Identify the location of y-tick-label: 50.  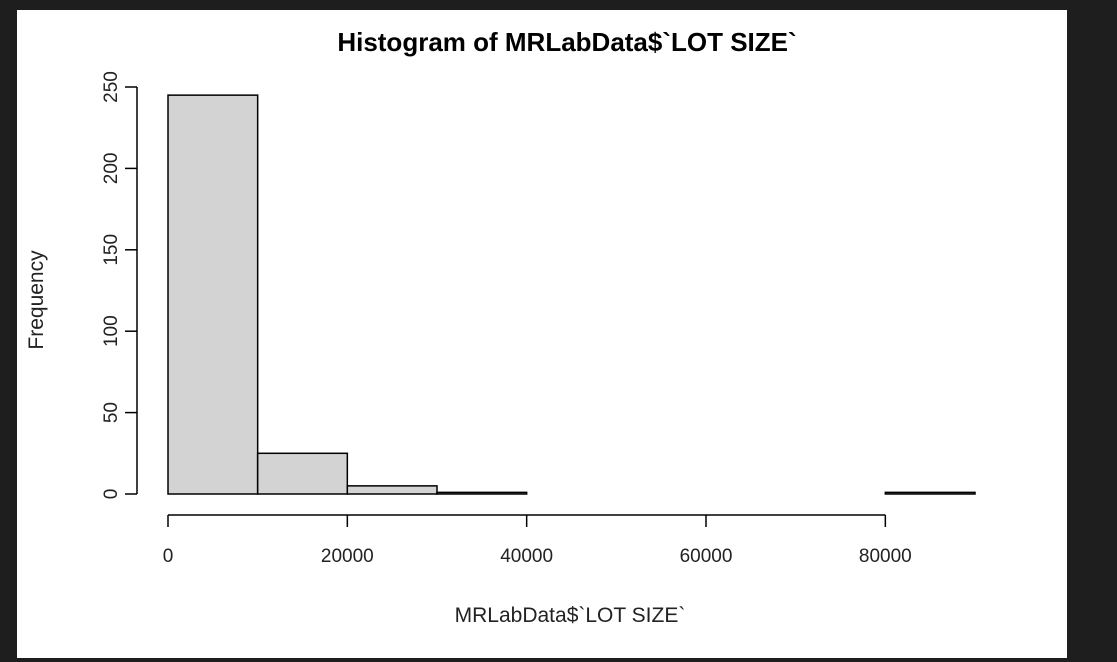
(111, 412).